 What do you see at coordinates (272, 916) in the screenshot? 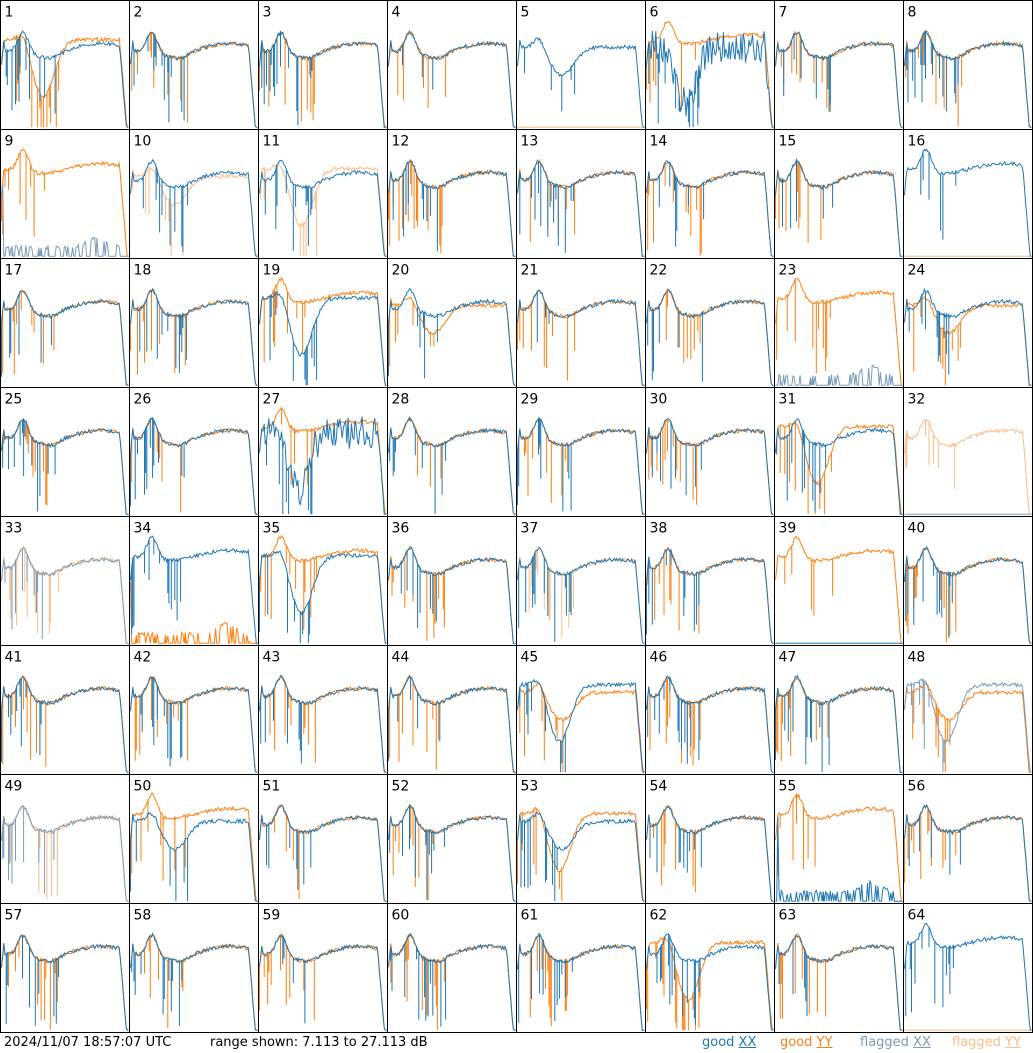
I see `panel-label: 59` at bounding box center [272, 916].